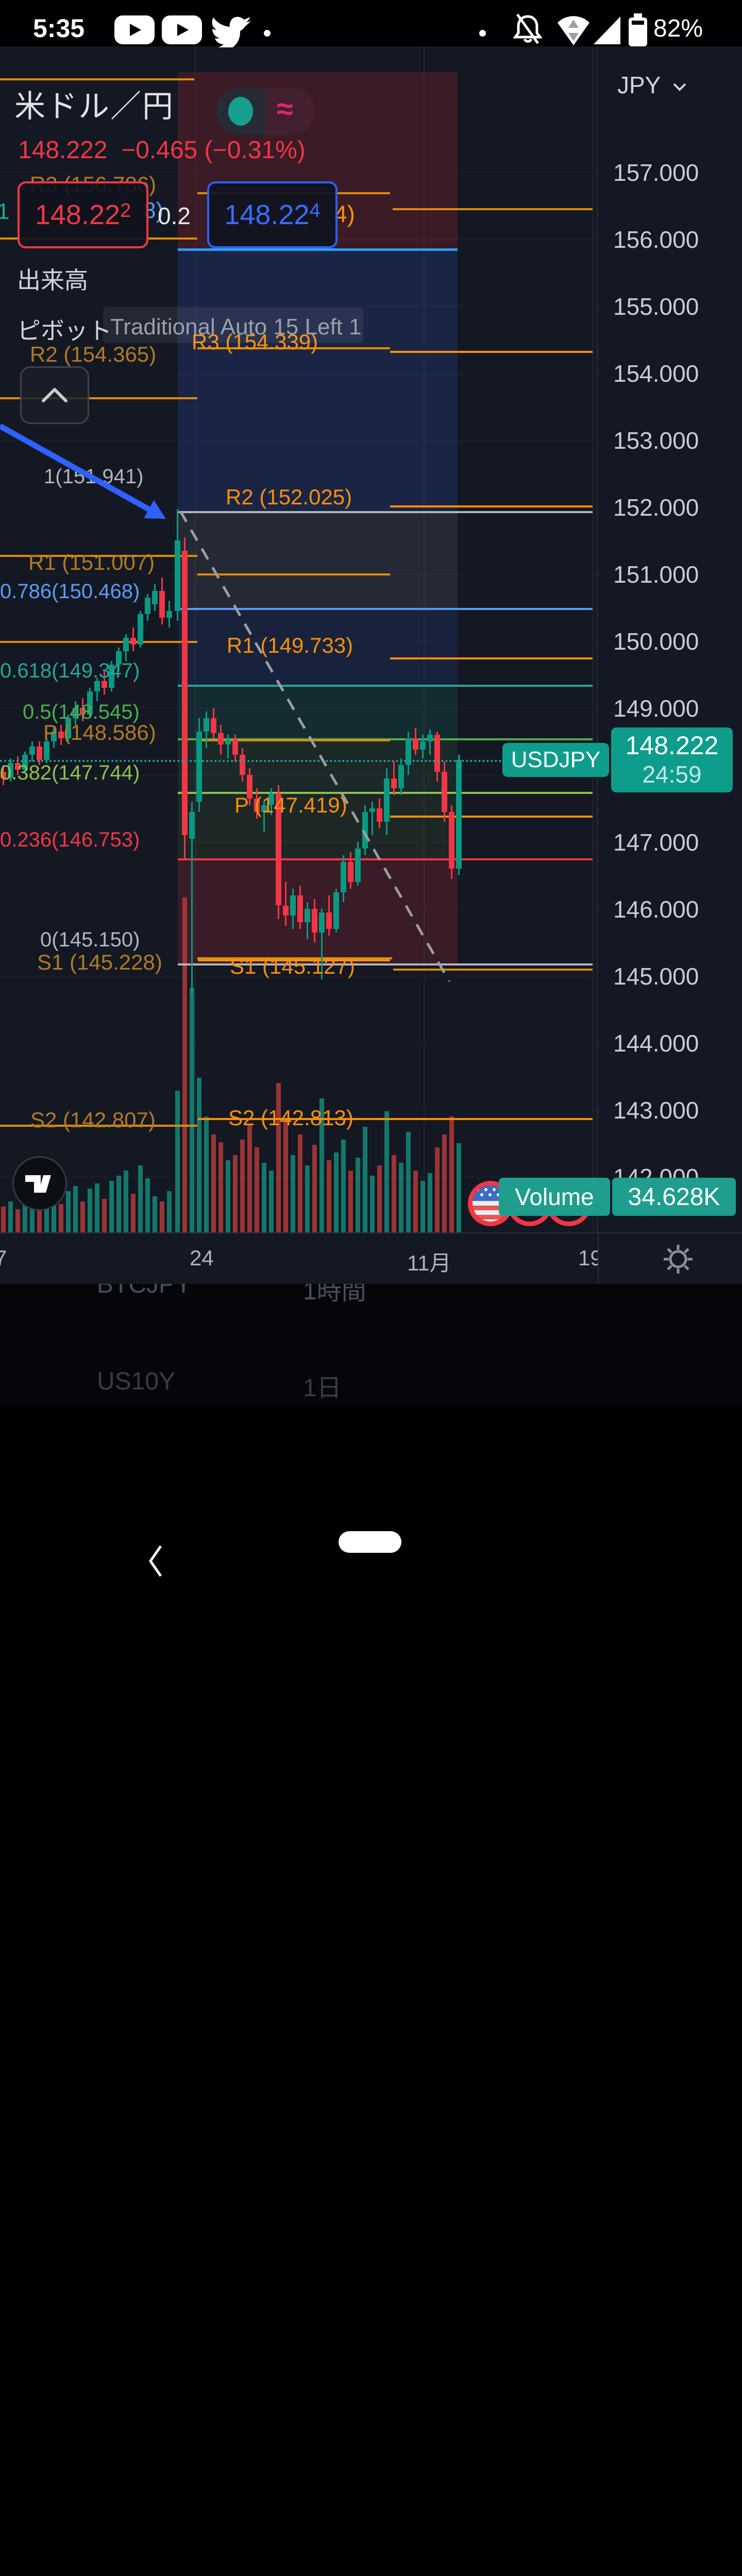 The height and width of the screenshot is (2576, 742). What do you see at coordinates (429, 1263) in the screenshot?
I see `time-tick: 11月` at bounding box center [429, 1263].